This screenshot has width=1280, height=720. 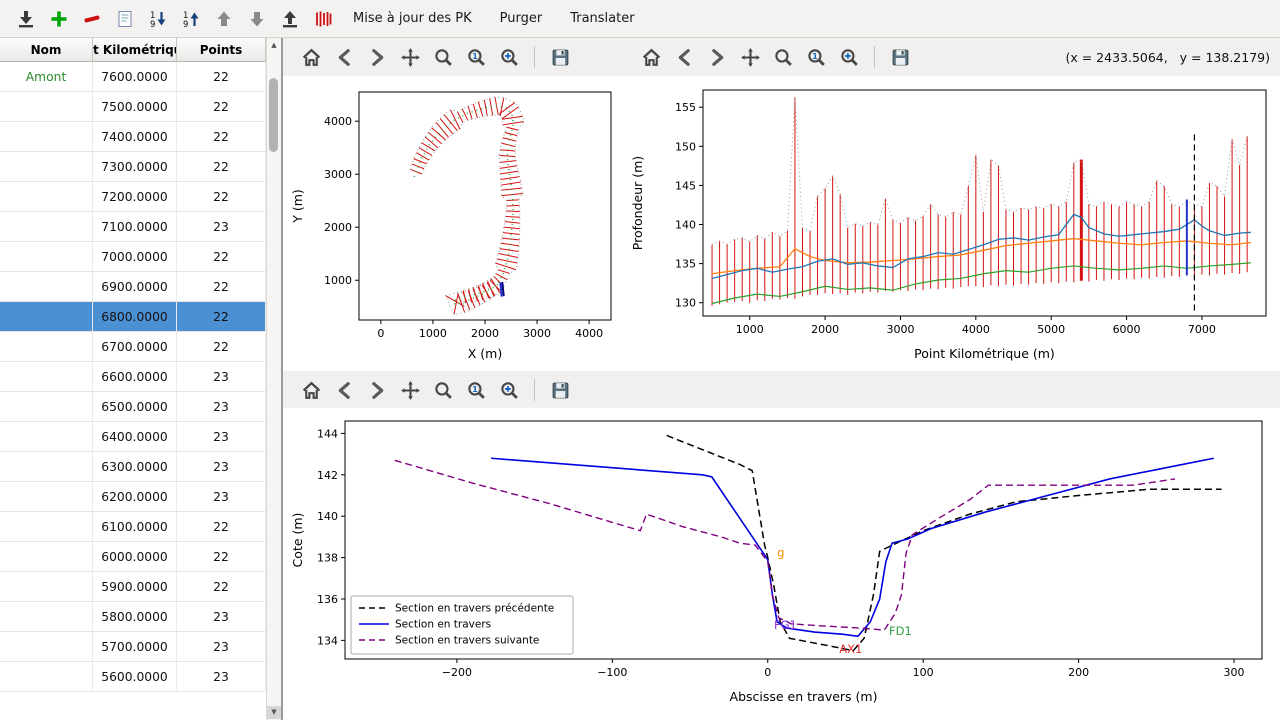 I want to click on cell-pk: 7200.0000, so click(x=135, y=197).